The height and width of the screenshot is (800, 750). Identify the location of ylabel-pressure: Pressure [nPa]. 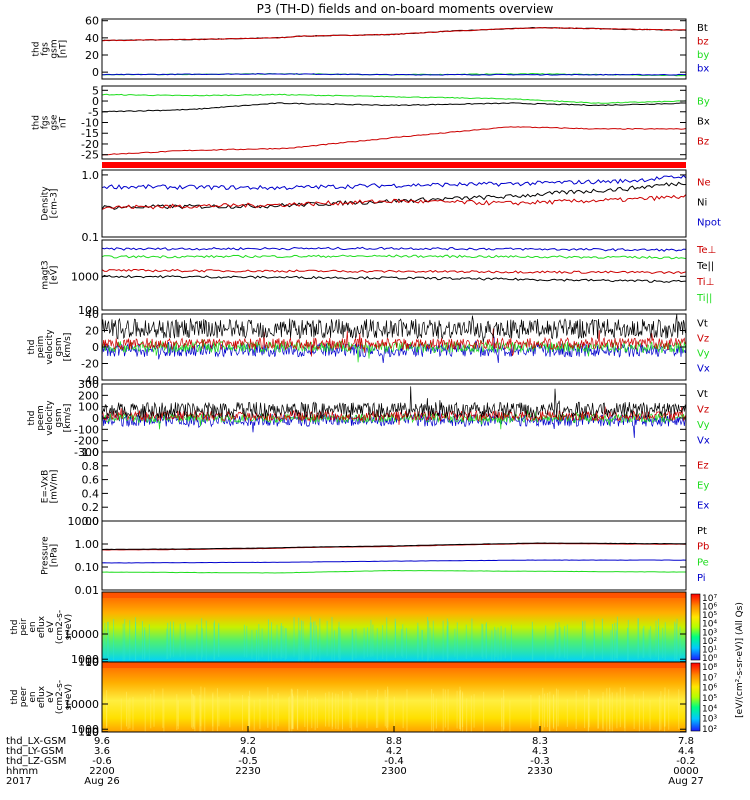
(50, 555).